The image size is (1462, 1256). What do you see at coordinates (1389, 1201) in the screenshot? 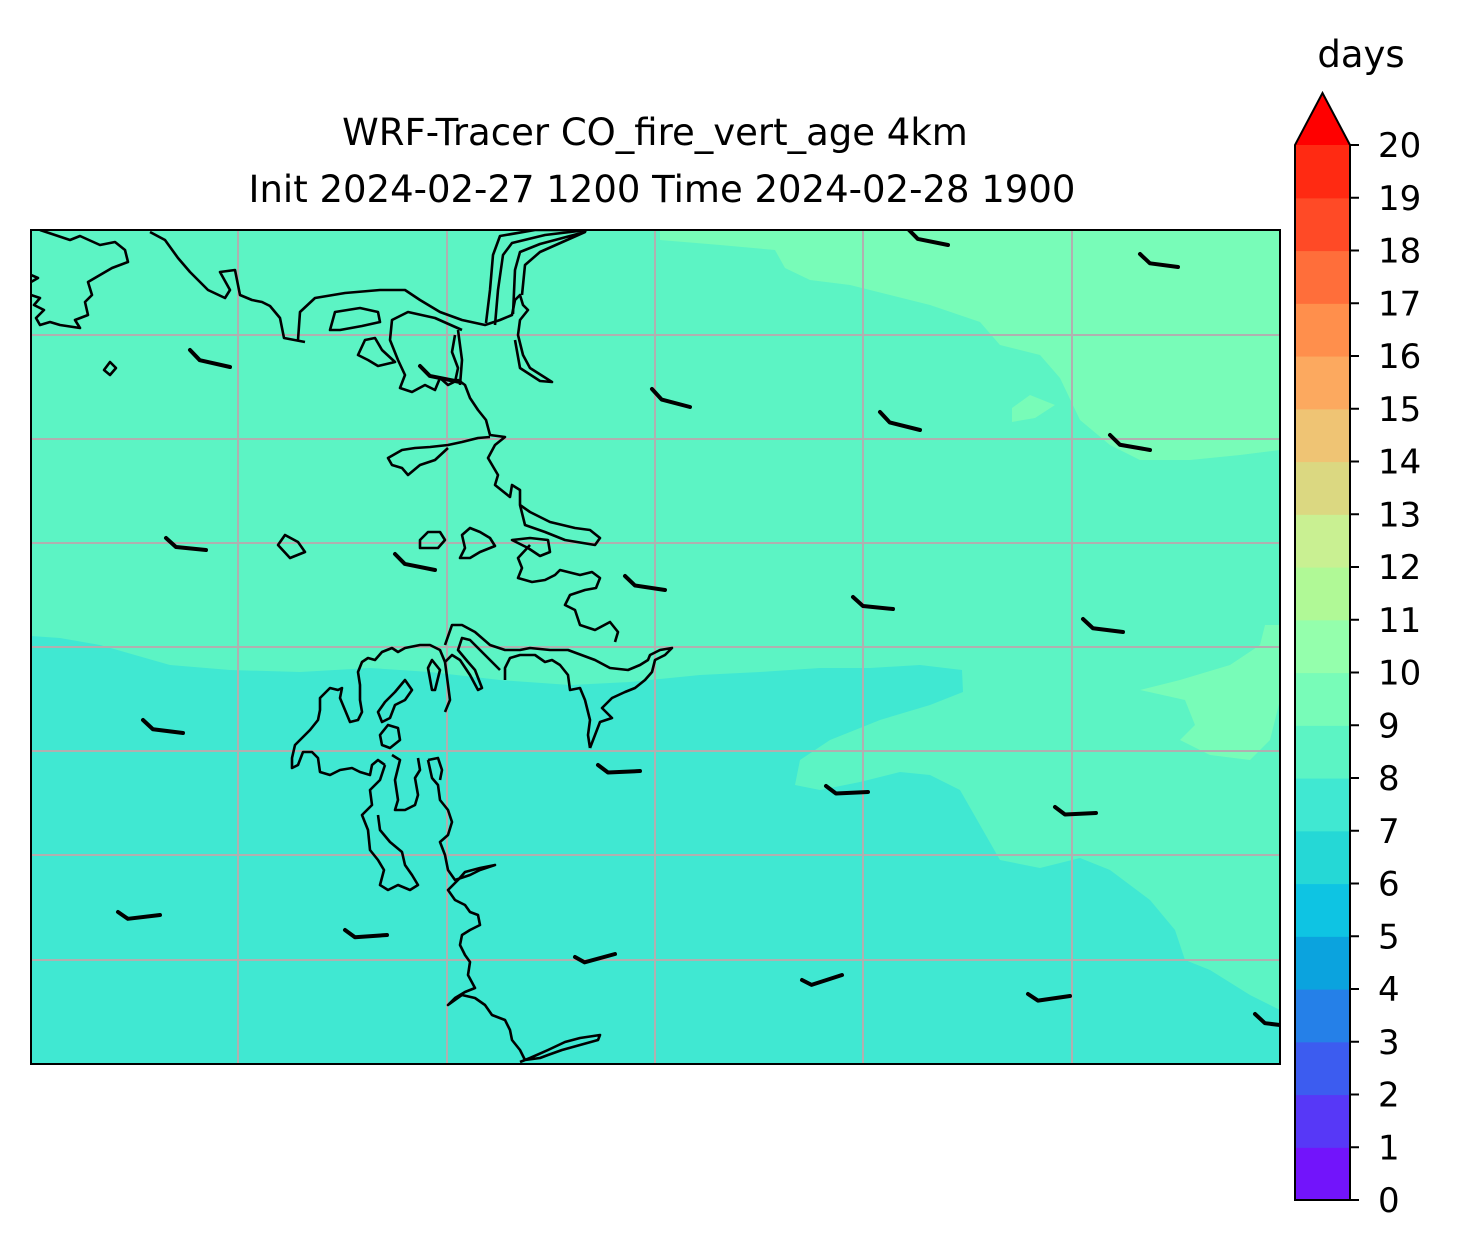
I see `colorbar-tick-label: 0` at bounding box center [1389, 1201].